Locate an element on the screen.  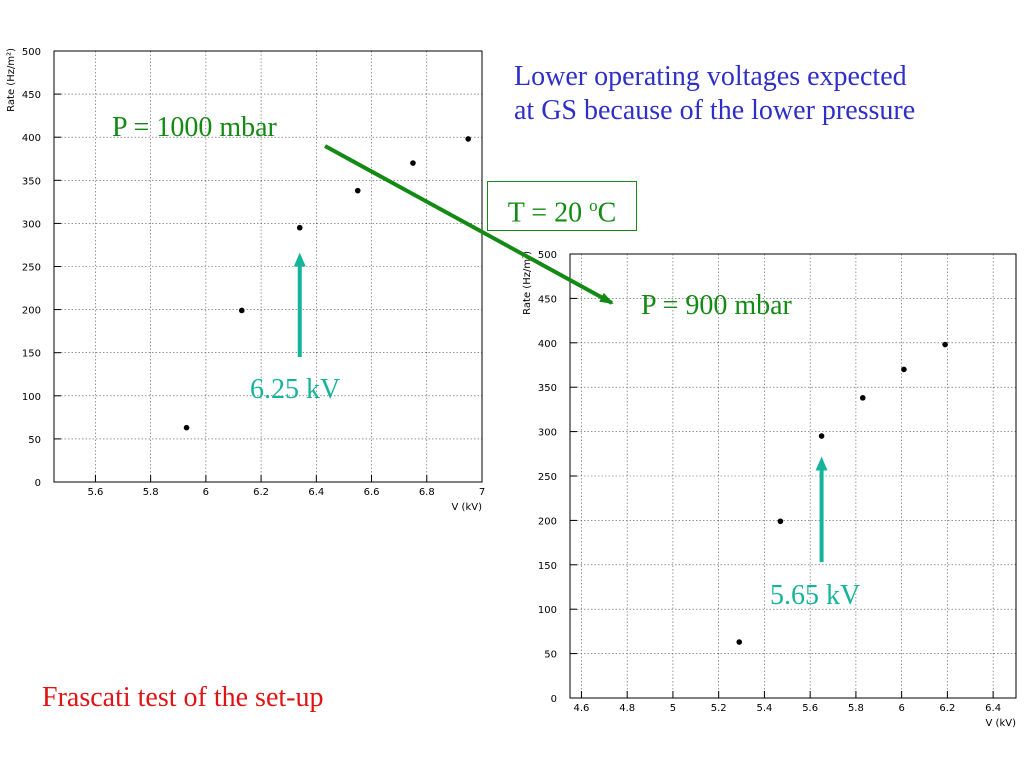
subtitle-line-1: Lower operating voltages expected is located at coordinates (710, 76).